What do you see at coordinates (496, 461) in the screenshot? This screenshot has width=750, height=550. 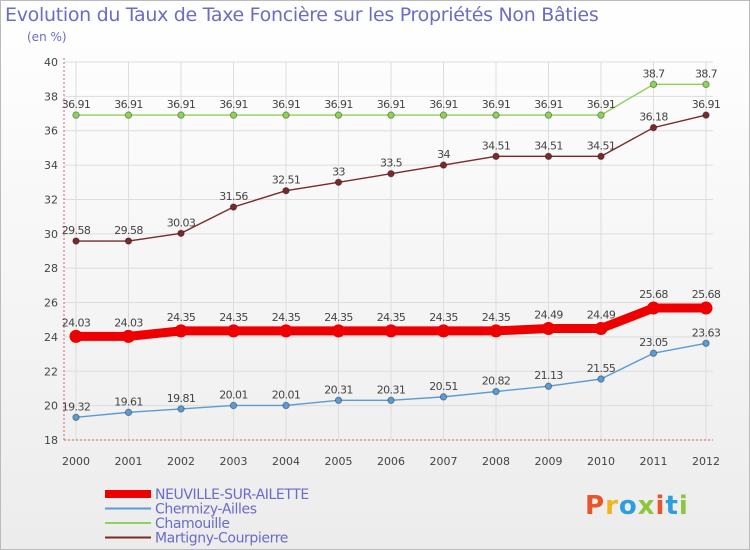 I see `x-tick-label: 2008` at bounding box center [496, 461].